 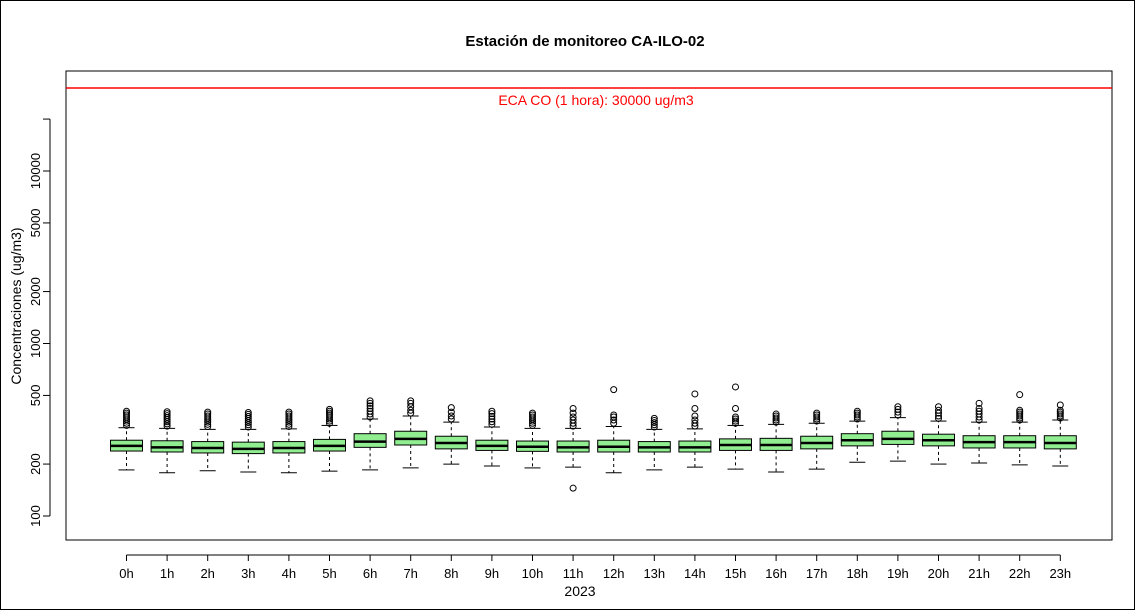 What do you see at coordinates (857, 573) in the screenshot?
I see `x-tick-label: 18h` at bounding box center [857, 573].